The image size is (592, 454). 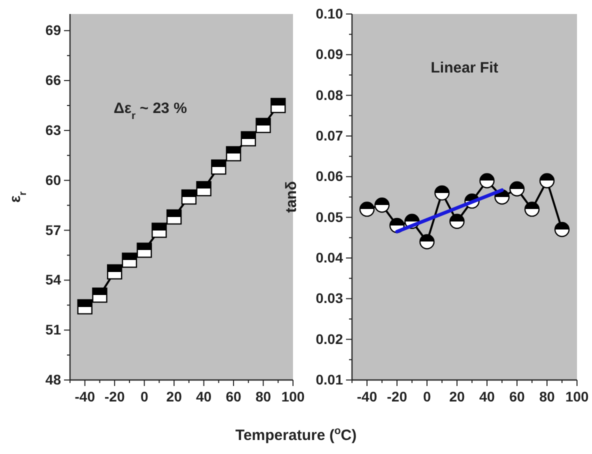 I want to click on y-tick-label: 0.02, so click(x=330, y=338).